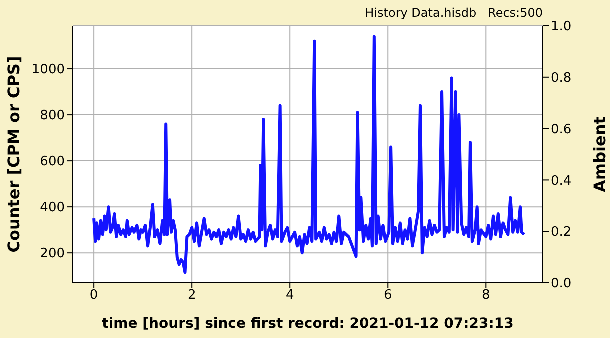 This screenshot has width=610, height=338. I want to click on y-axis-title: Counter [CPM or CPS], so click(14, 154).